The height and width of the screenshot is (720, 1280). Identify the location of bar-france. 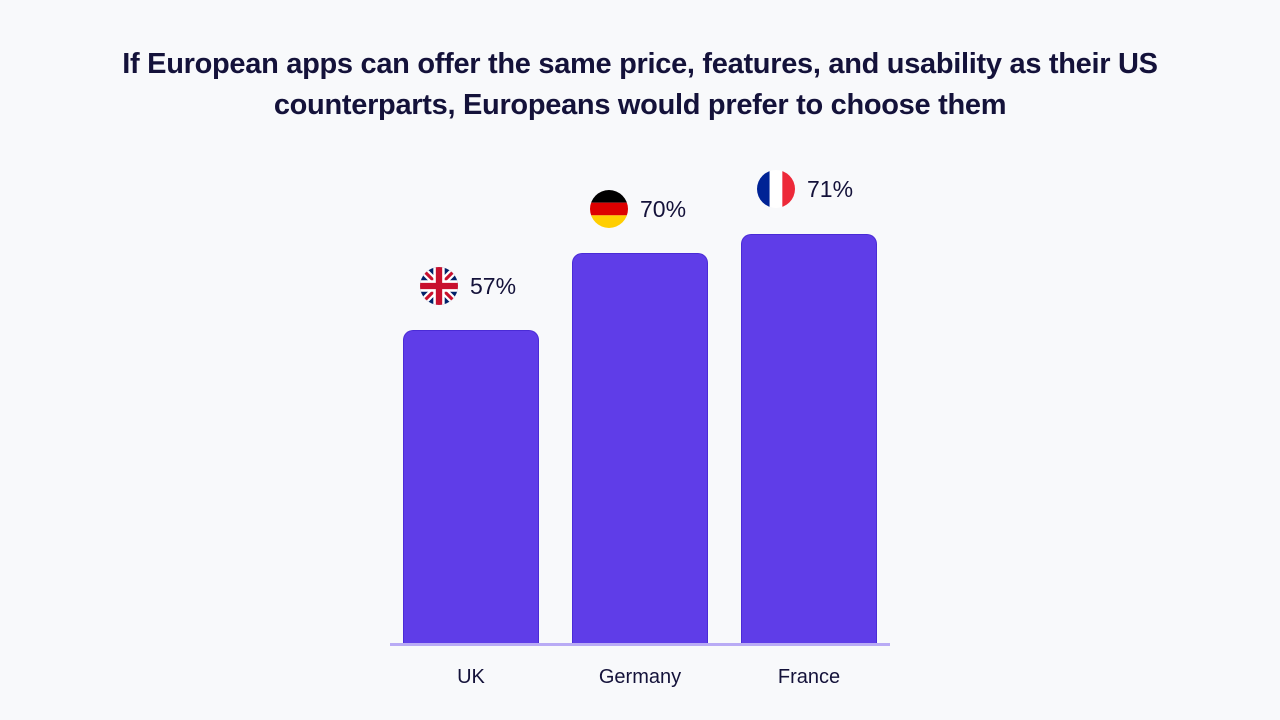
(809, 438).